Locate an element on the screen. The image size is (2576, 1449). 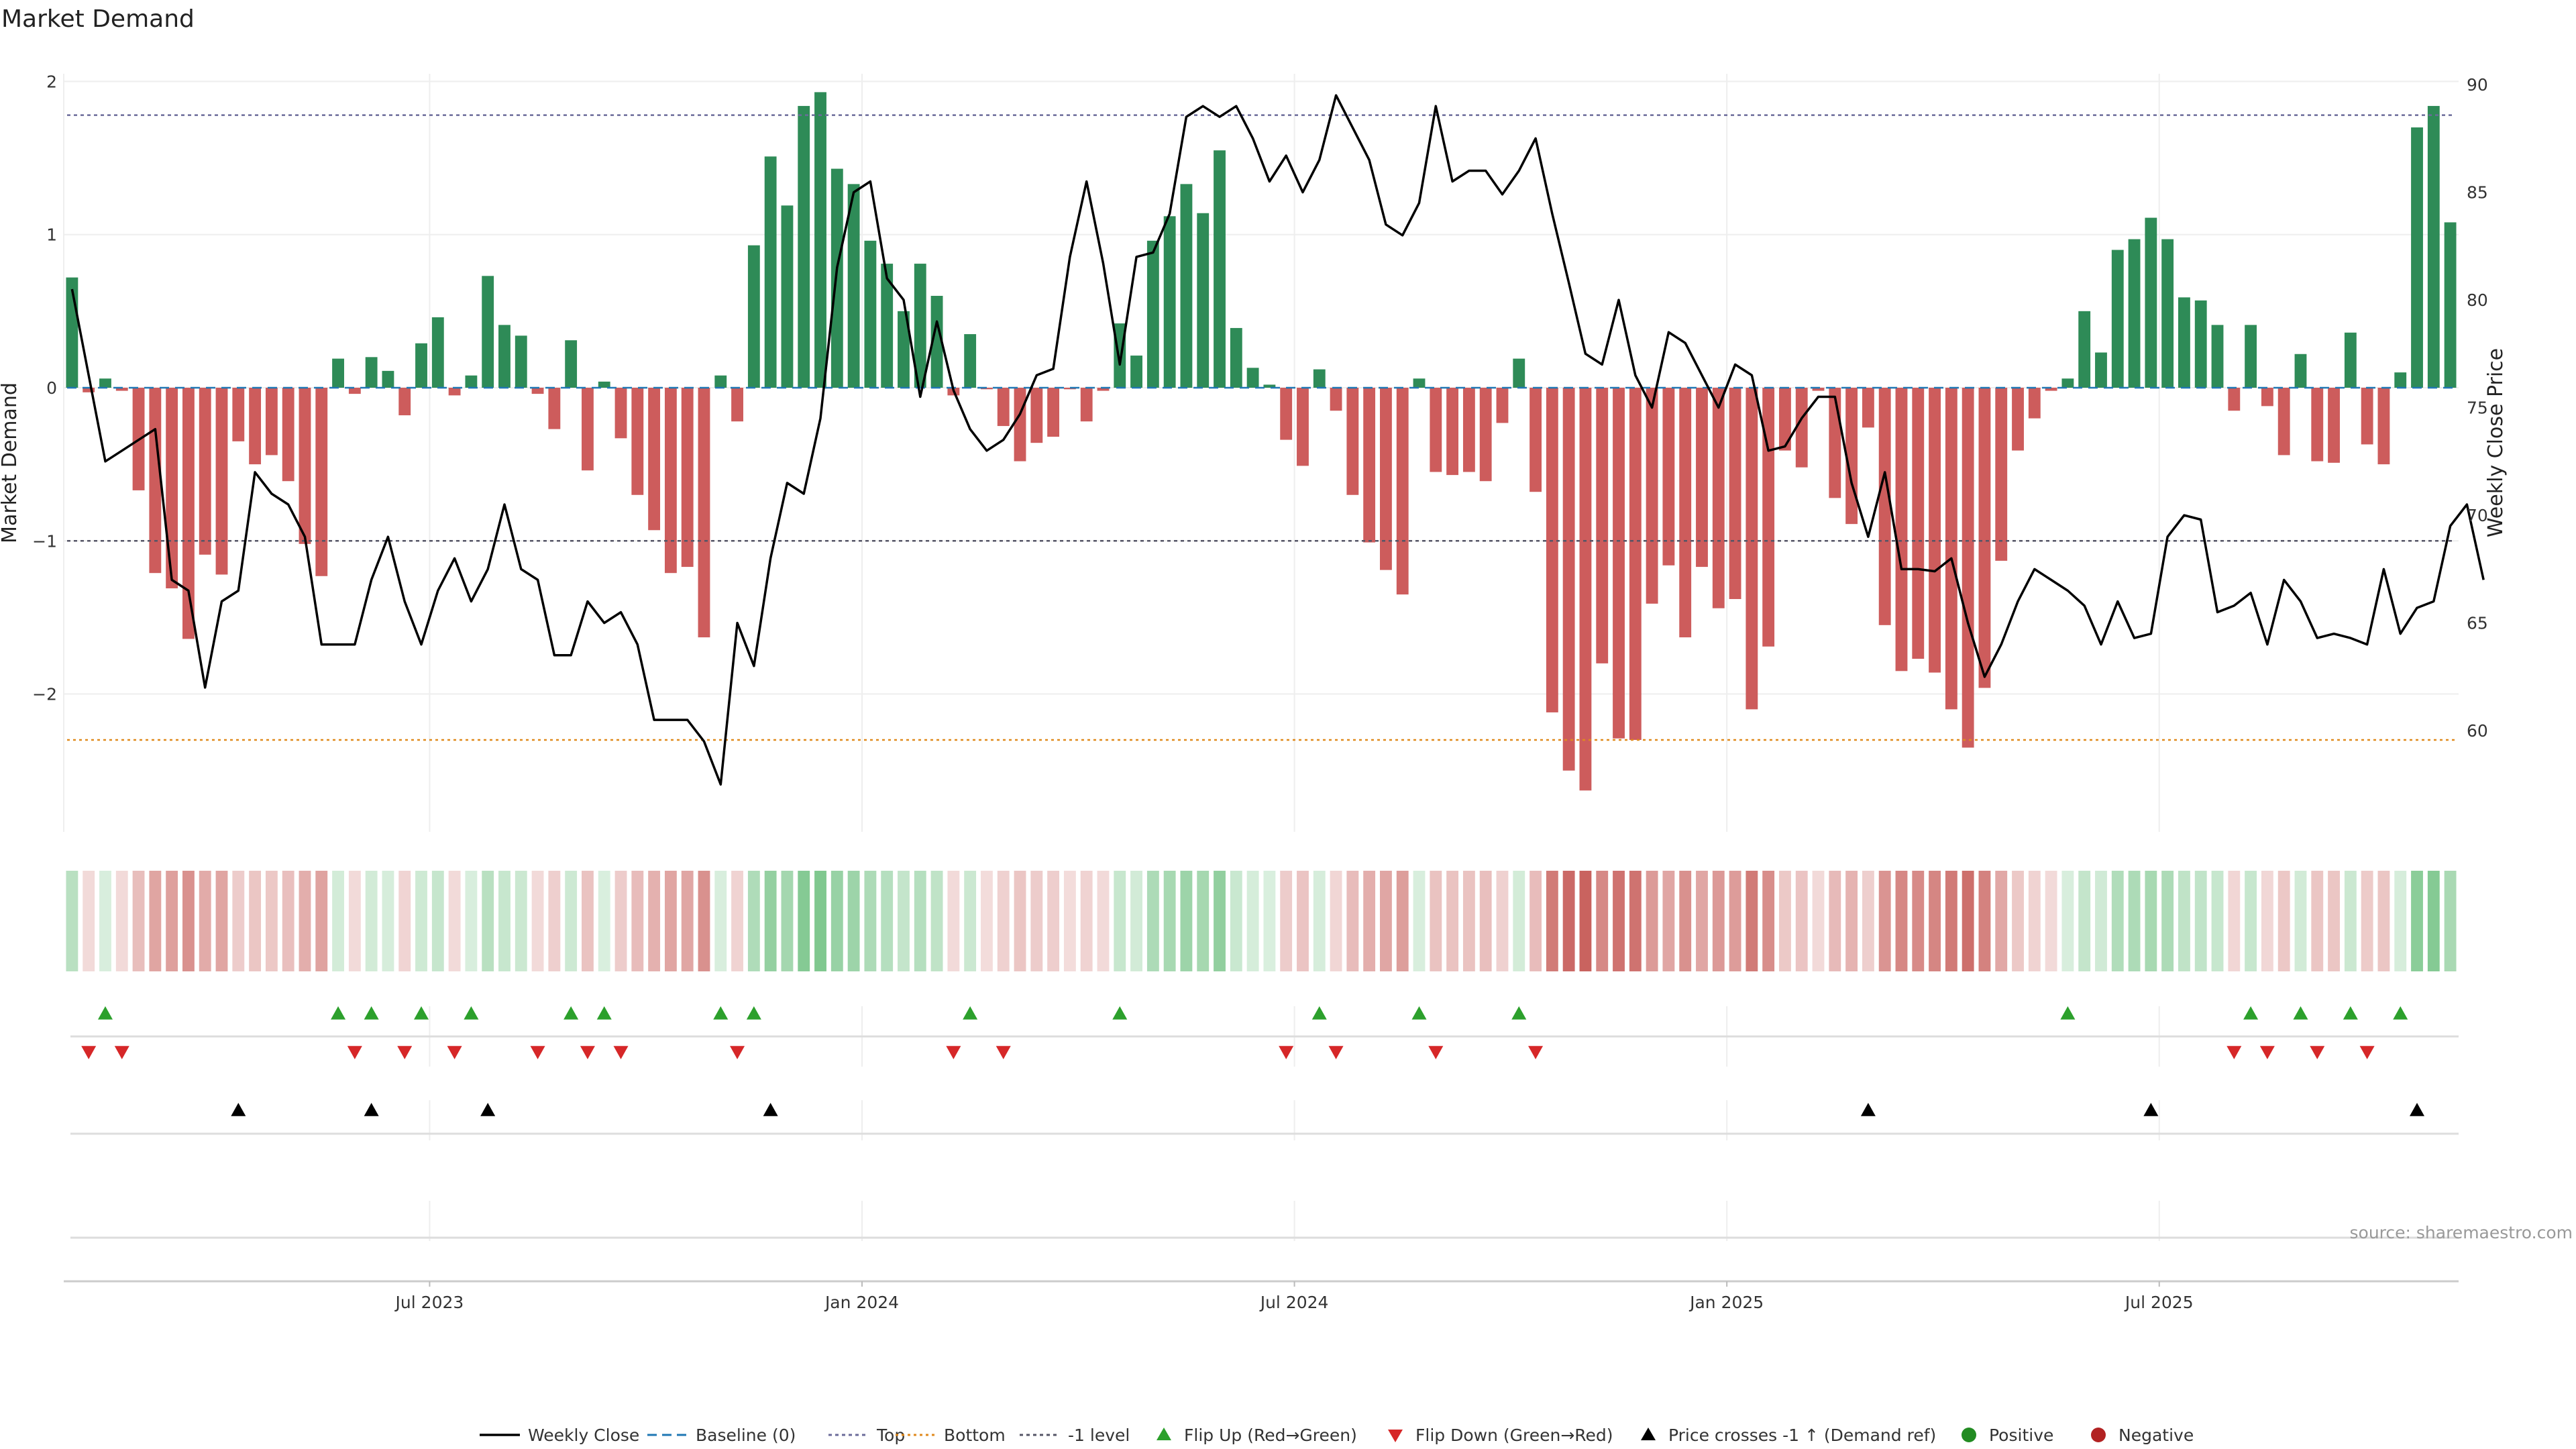
legend-label-baseline: Baseline (0) is located at coordinates (746, 1435).